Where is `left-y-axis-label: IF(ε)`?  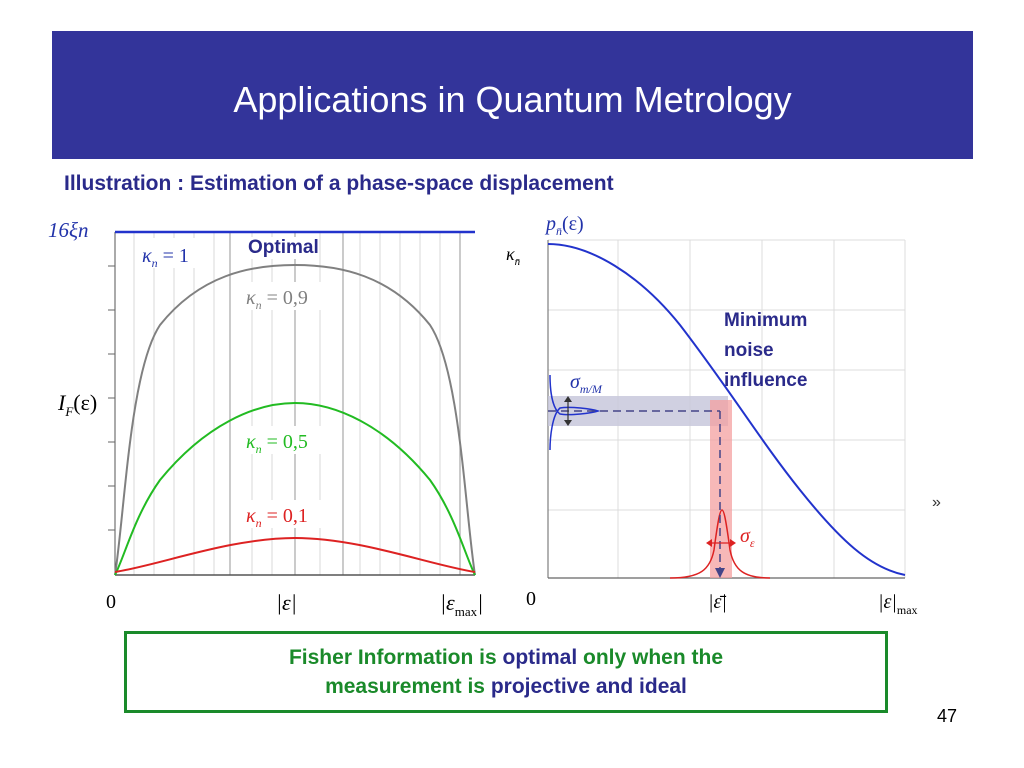
left-y-axis-label: IF(ε) is located at coordinates (77, 404).